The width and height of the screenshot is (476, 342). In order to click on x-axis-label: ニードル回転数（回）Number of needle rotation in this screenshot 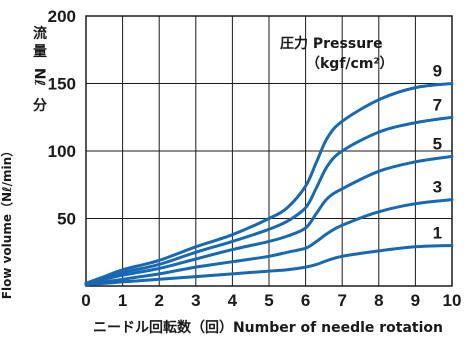, I will do `click(268, 327)`.